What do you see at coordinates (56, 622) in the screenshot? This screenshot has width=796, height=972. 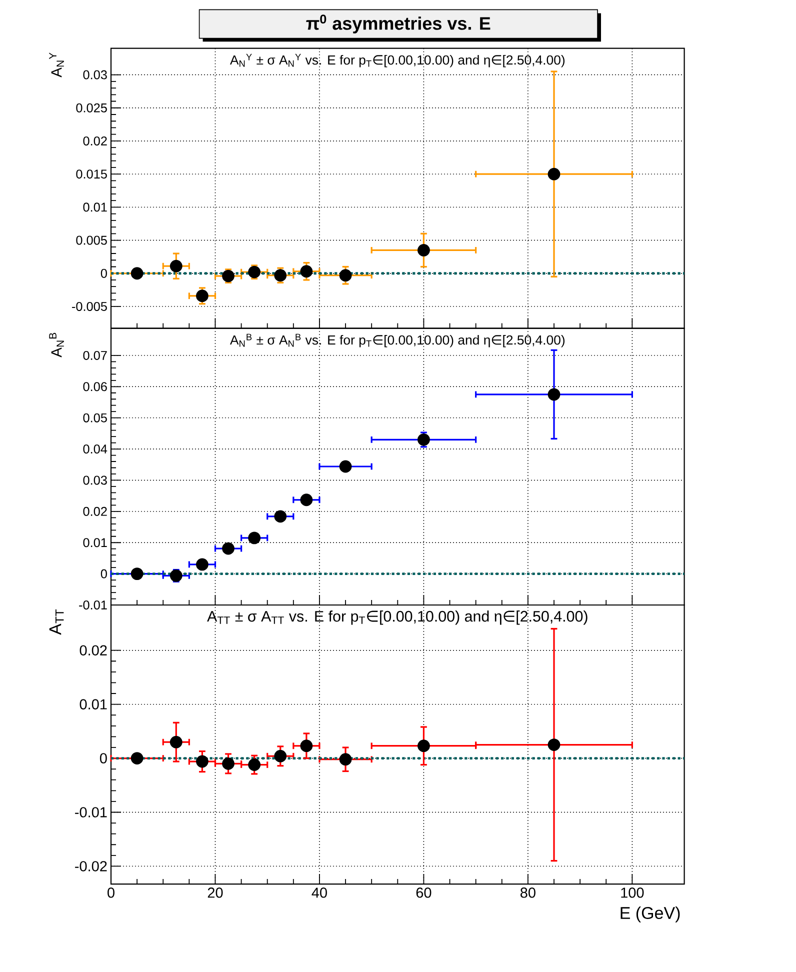 I see `y-axis-title: A$_{TT}$` at bounding box center [56, 622].